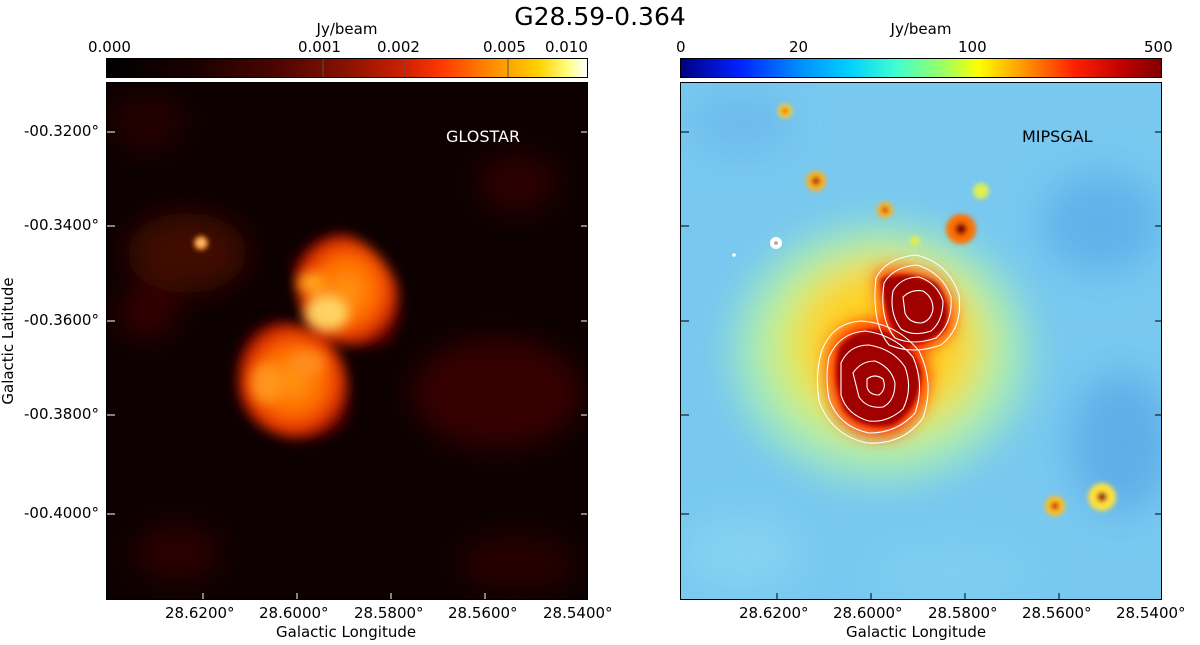 Image resolution: width=1200 pixels, height=645 pixels. I want to click on mipsgal-label: MIPSGAL, so click(1057, 136).